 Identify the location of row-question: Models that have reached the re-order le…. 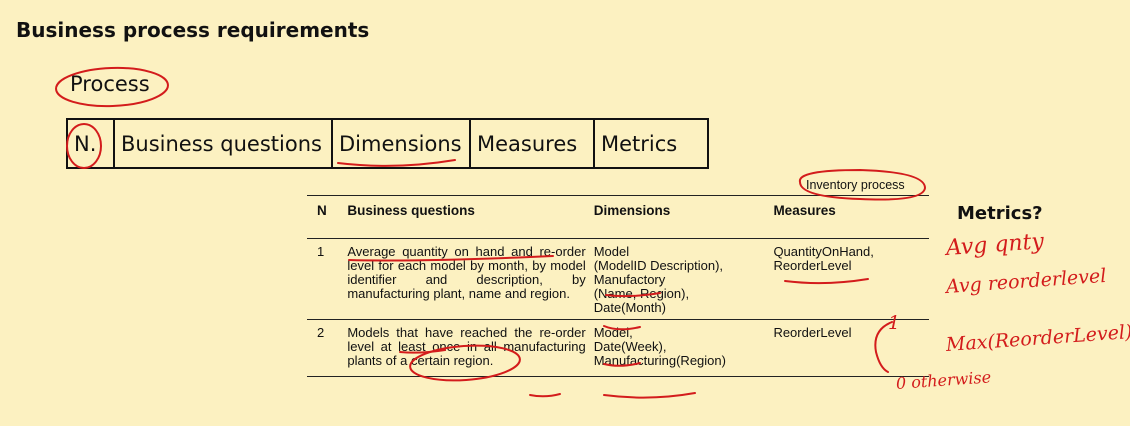
(466, 348).